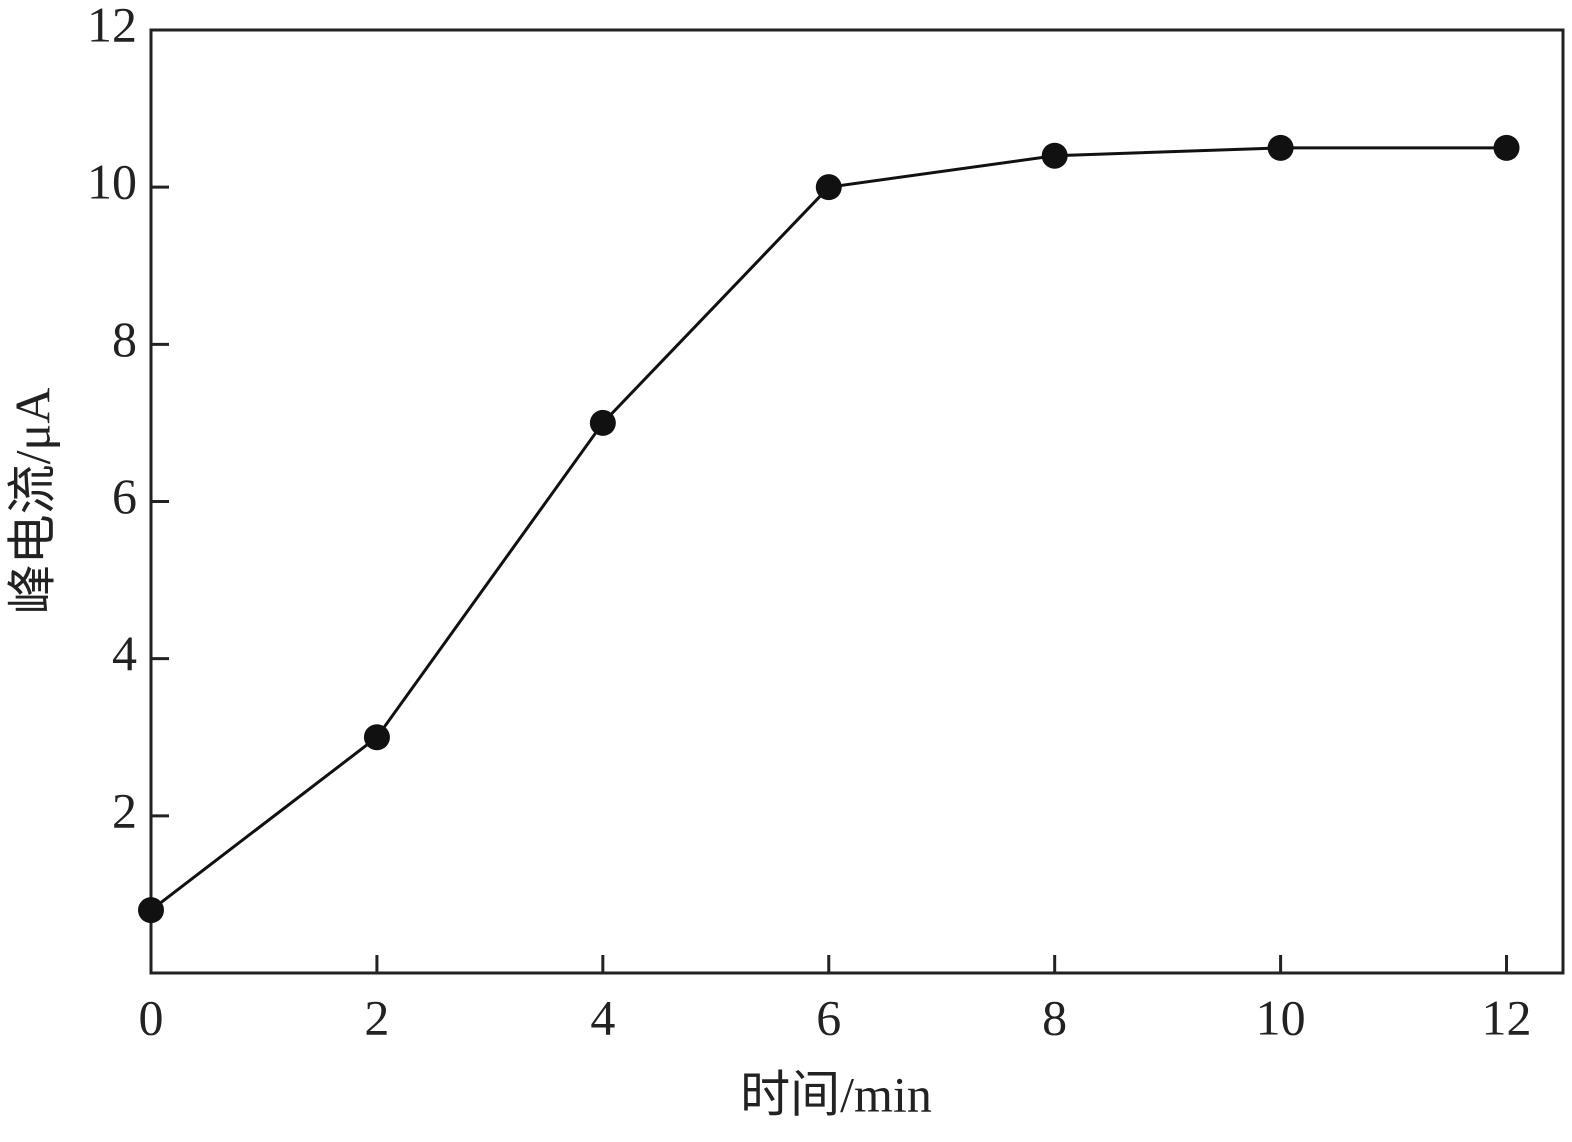 Image resolution: width=1572 pixels, height=1142 pixels. What do you see at coordinates (151, 1017) in the screenshot?
I see `x-tick-label: 0` at bounding box center [151, 1017].